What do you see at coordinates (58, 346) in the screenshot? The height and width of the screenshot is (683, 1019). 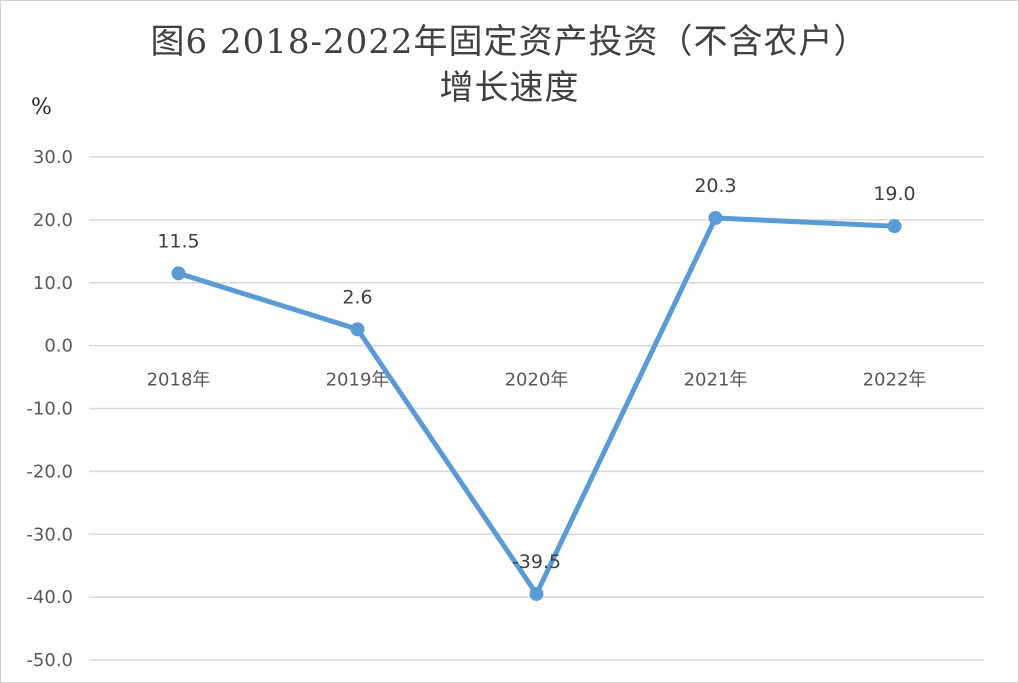 I see `y-tick-label: 0.0` at bounding box center [58, 346].